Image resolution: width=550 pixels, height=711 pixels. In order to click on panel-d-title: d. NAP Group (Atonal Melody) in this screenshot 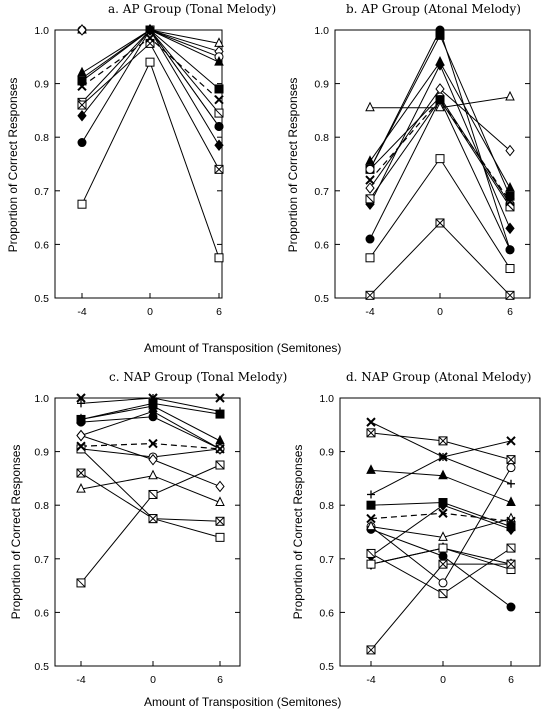, I will do `click(438, 377)`.